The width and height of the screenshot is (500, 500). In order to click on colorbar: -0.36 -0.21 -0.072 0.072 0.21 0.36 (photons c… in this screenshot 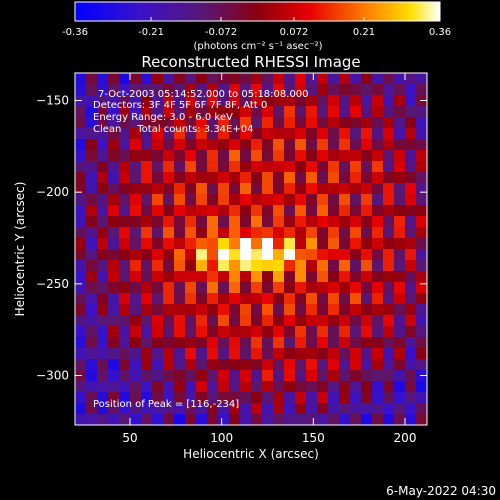, I will do `click(256, 26)`.